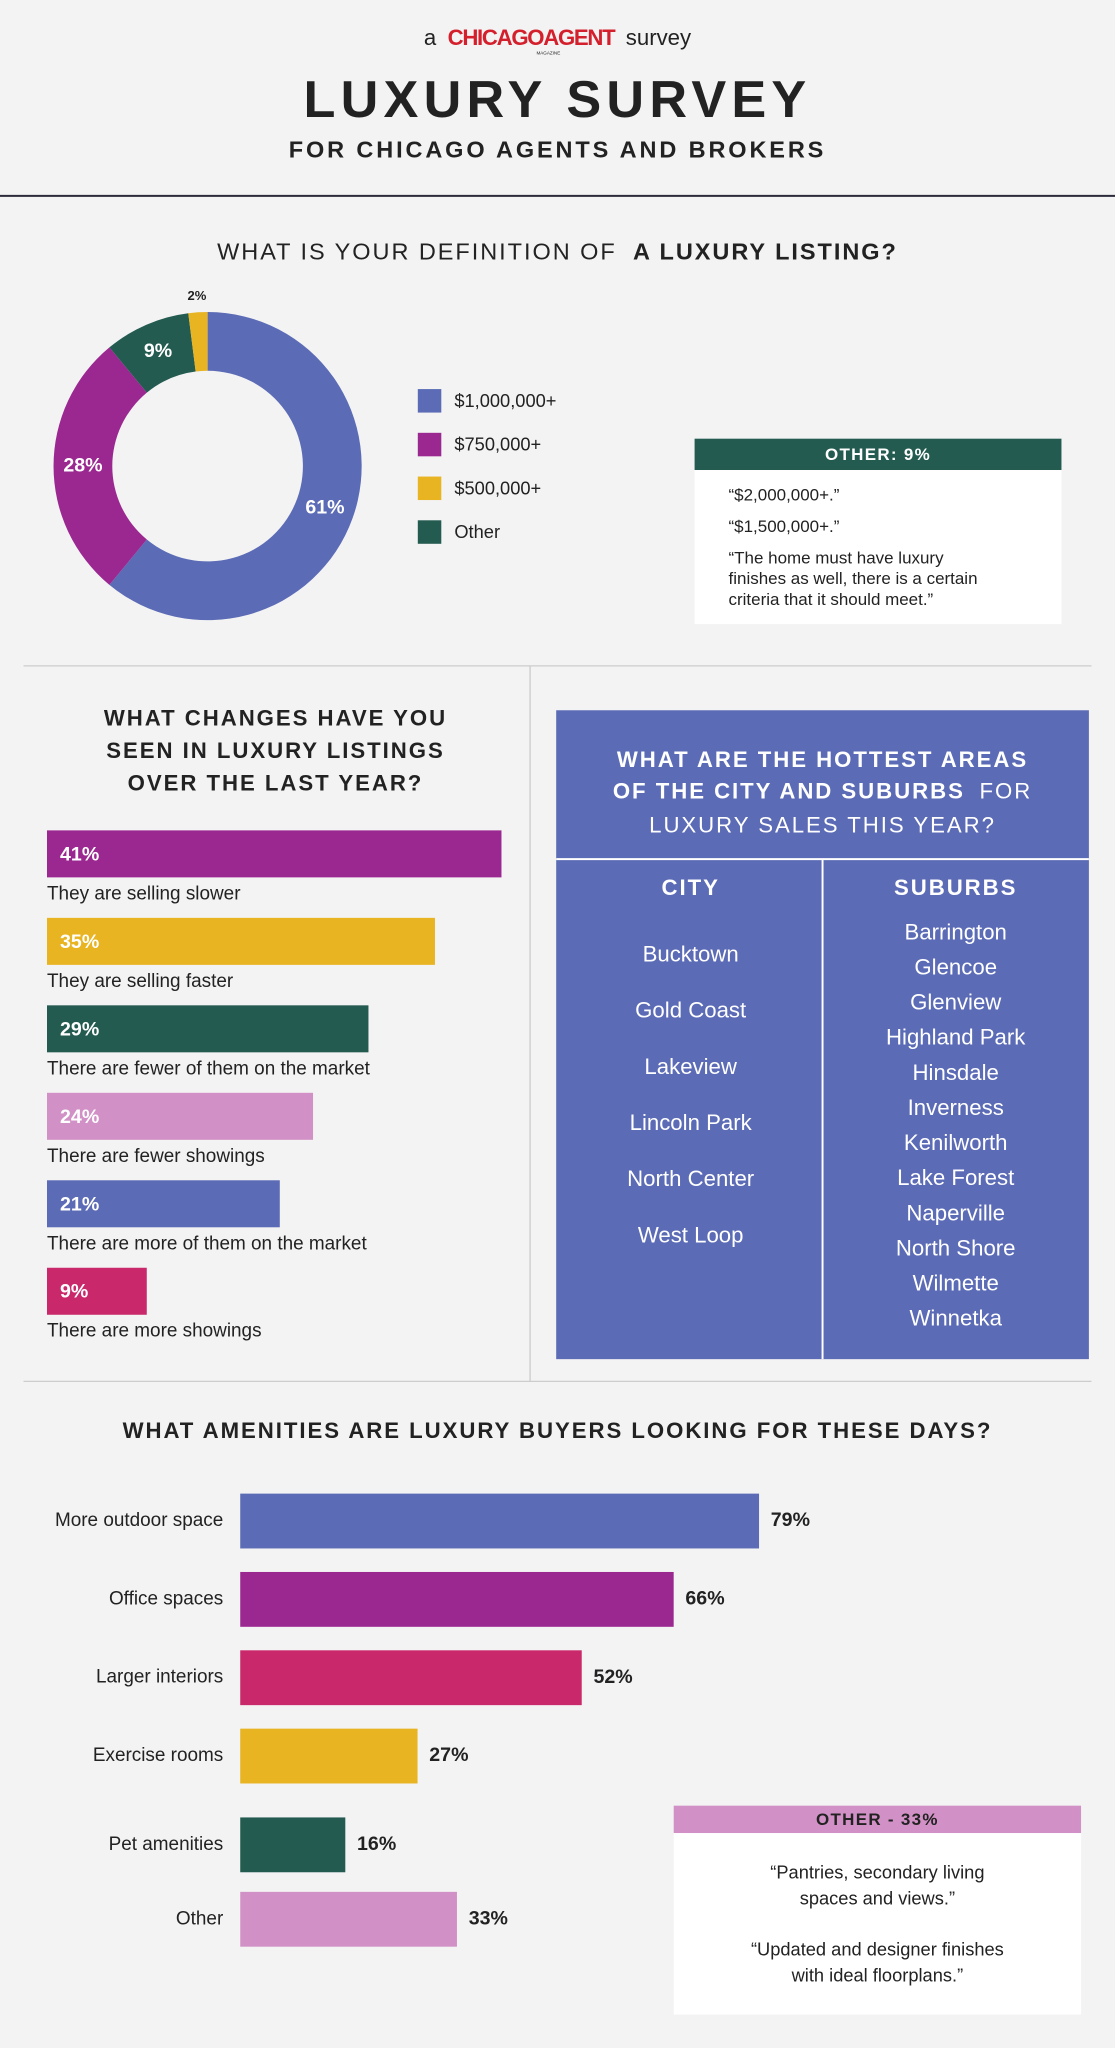 This screenshot has width=1115, height=2048. Describe the element at coordinates (956, 931) in the screenshot. I see `area-name: Barrington` at that location.